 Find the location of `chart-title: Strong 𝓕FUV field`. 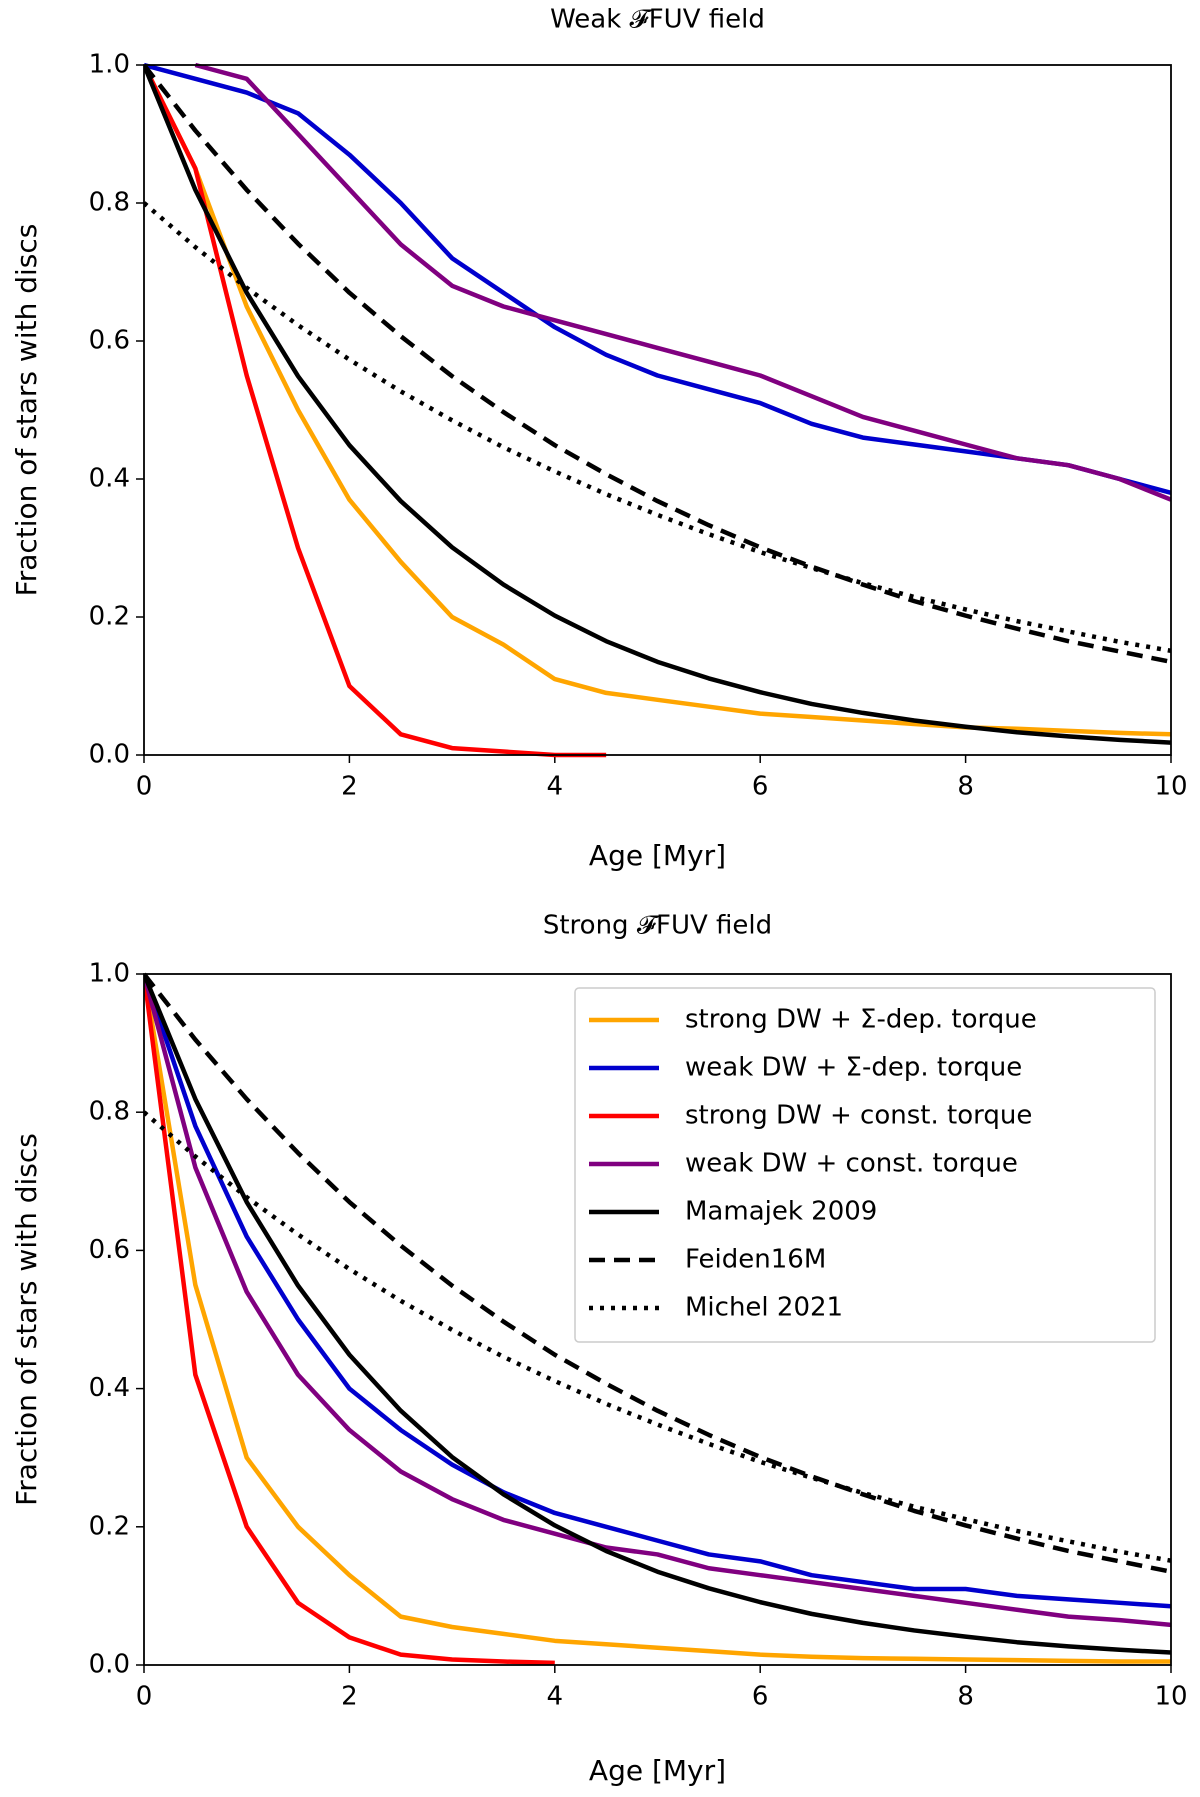

chart-title: Strong 𝓕FUV field is located at coordinates (657, 926).